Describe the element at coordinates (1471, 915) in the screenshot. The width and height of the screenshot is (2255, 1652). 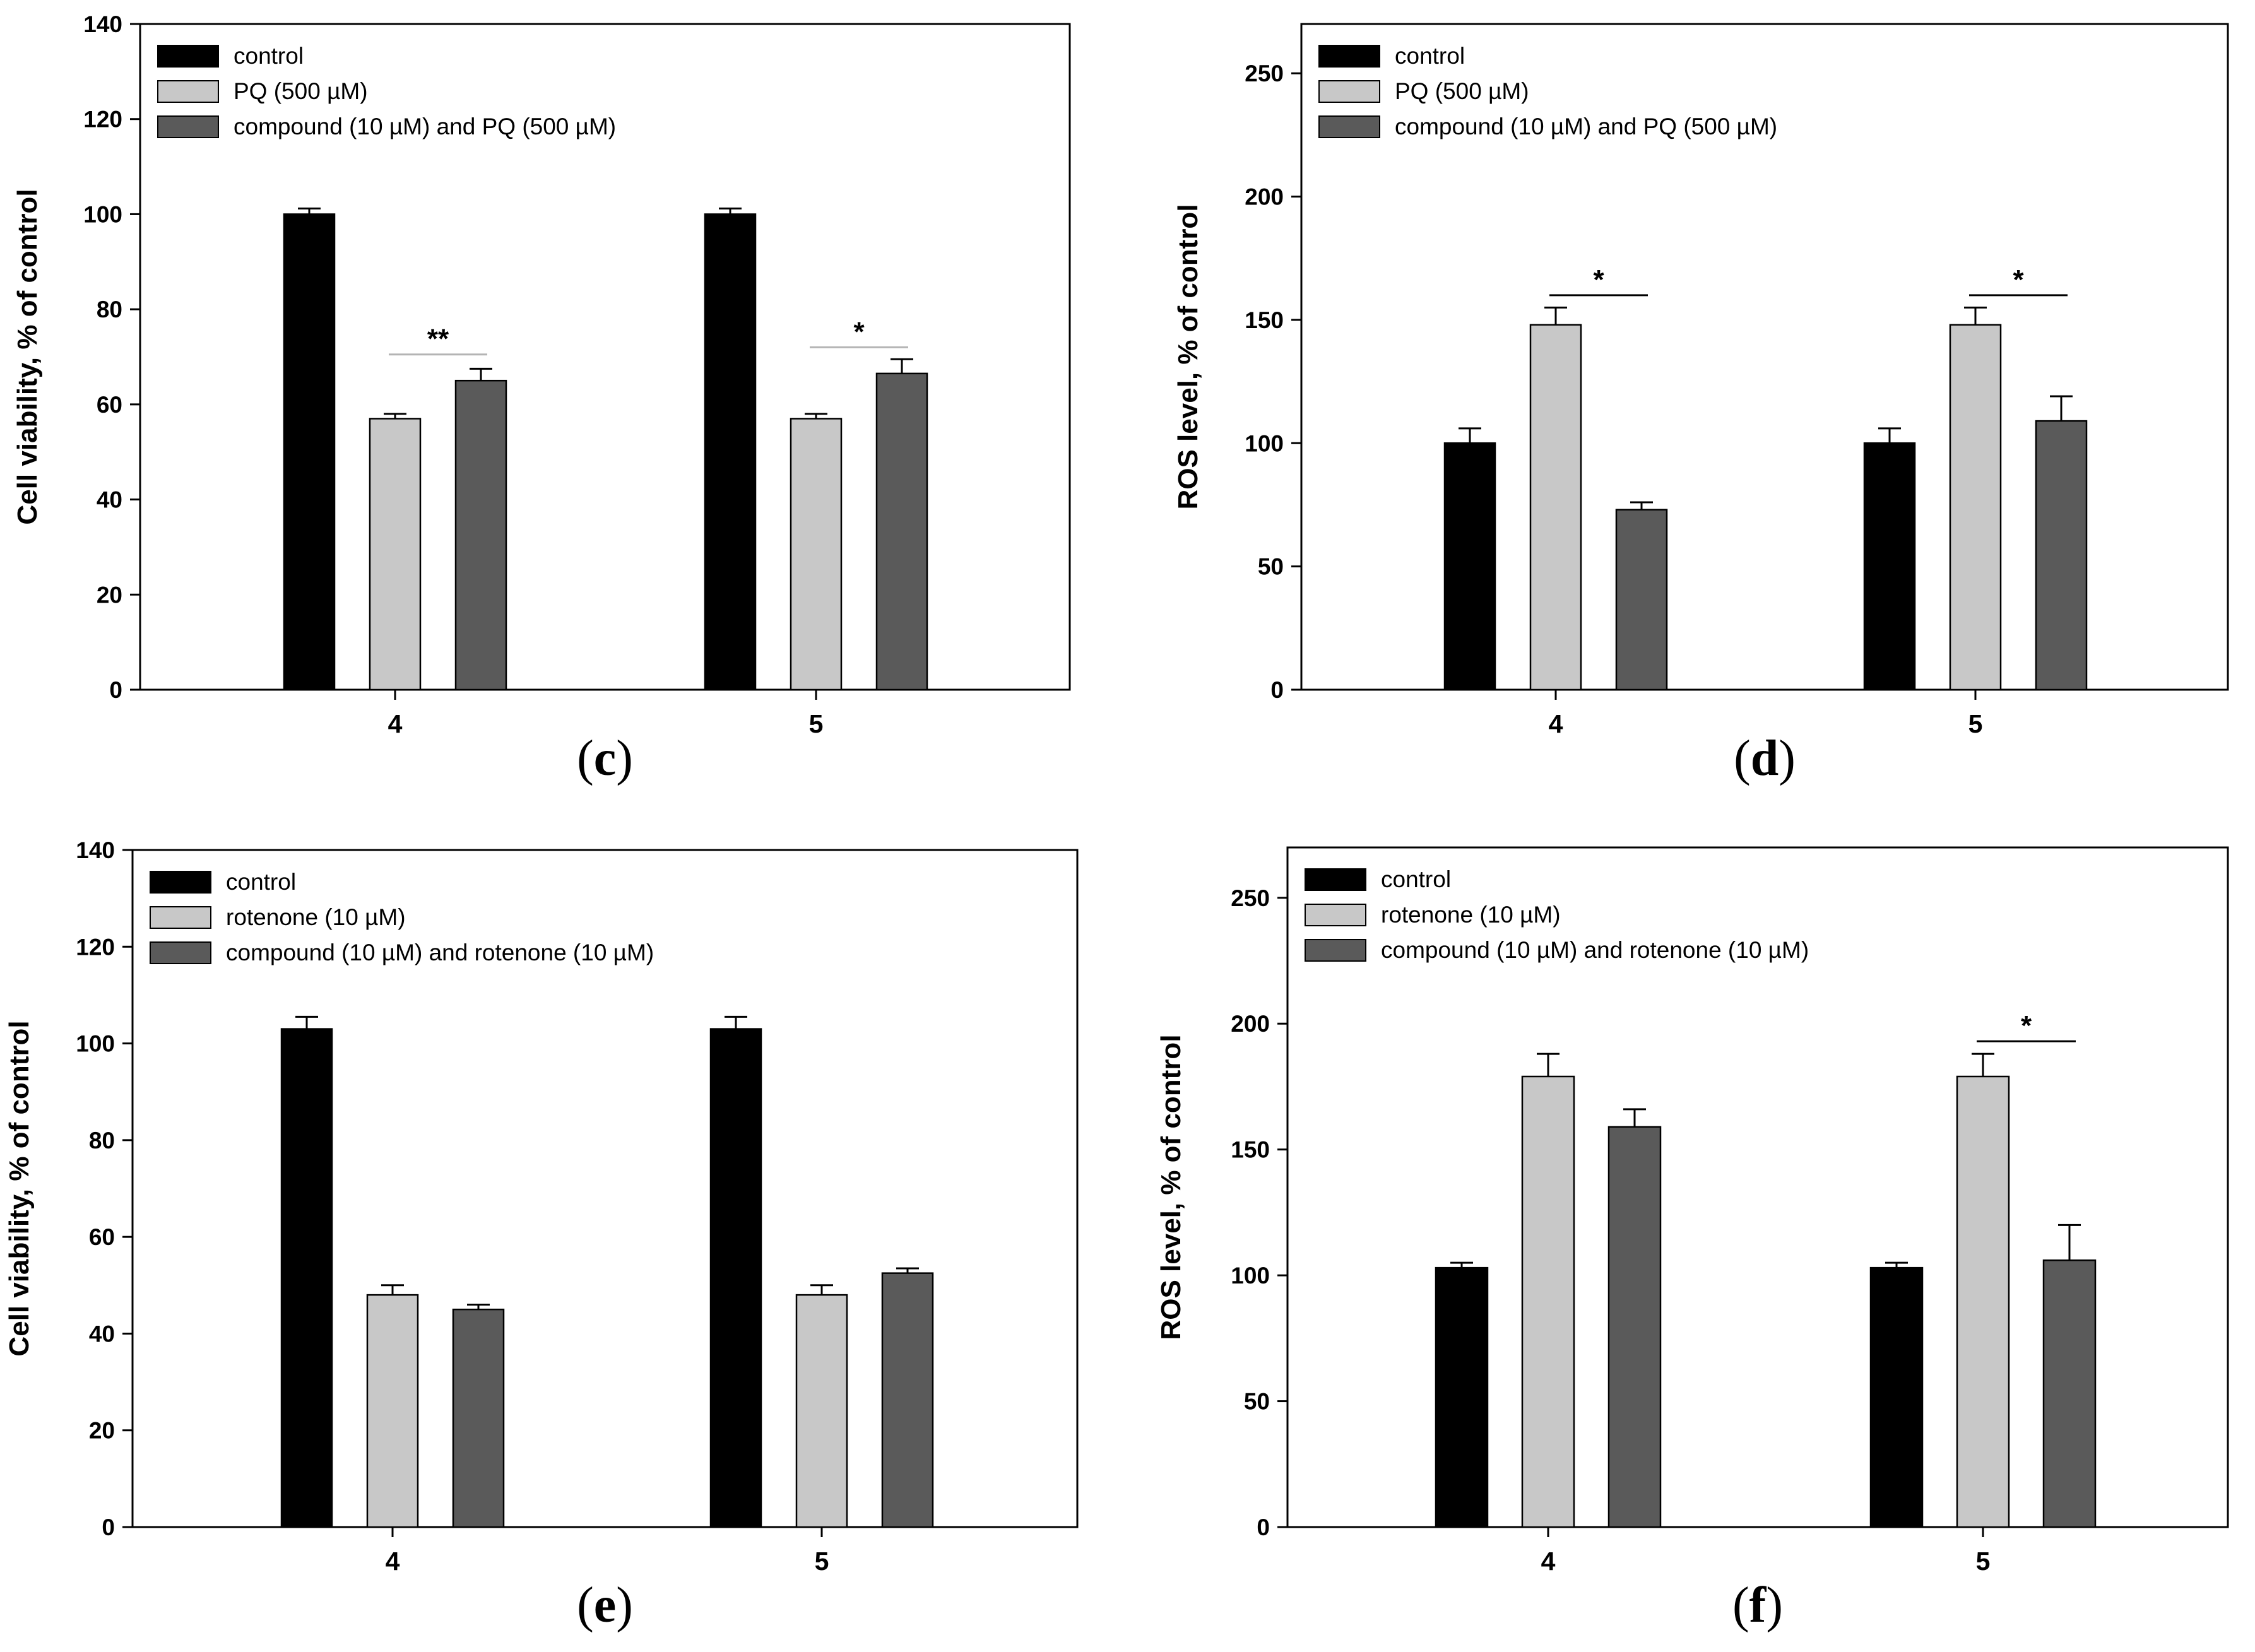
I see `panel-f-legend-label: rotenone (10 µM)` at that location.